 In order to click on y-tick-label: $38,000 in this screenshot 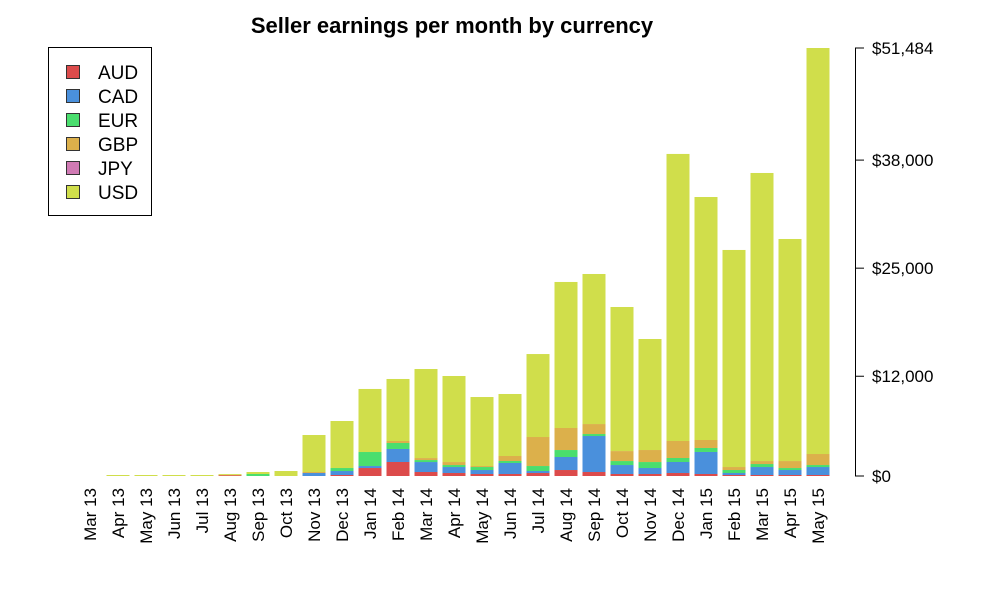, I will do `click(902, 160)`.